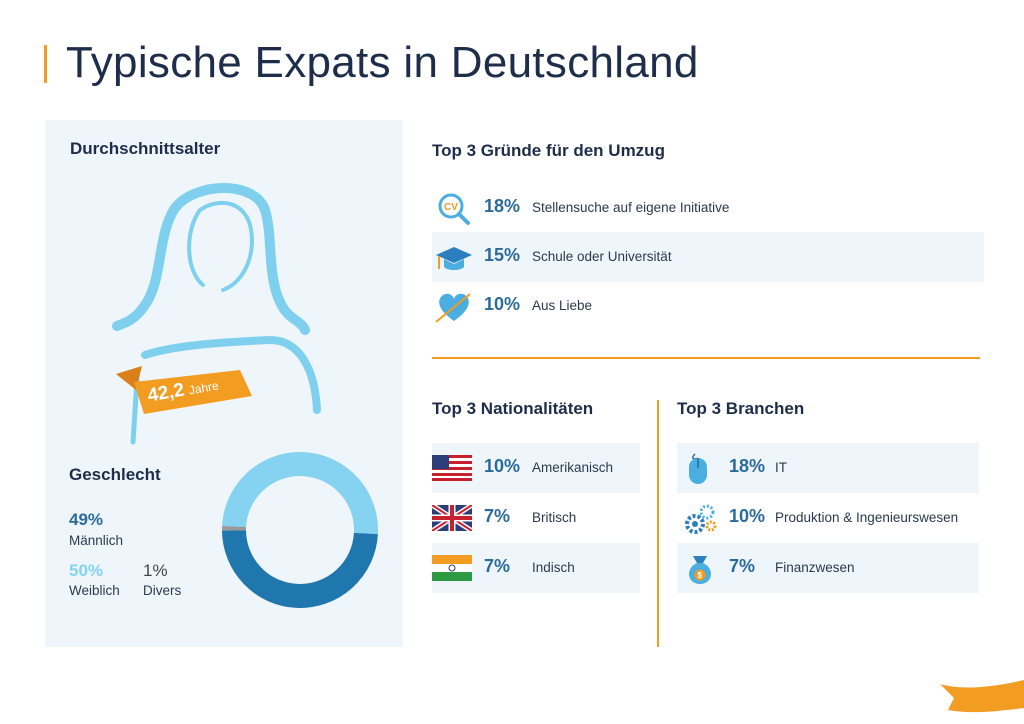 This screenshot has width=1024, height=724. Describe the element at coordinates (115, 474) in the screenshot. I see `gender-heading: Geschlecht` at that location.